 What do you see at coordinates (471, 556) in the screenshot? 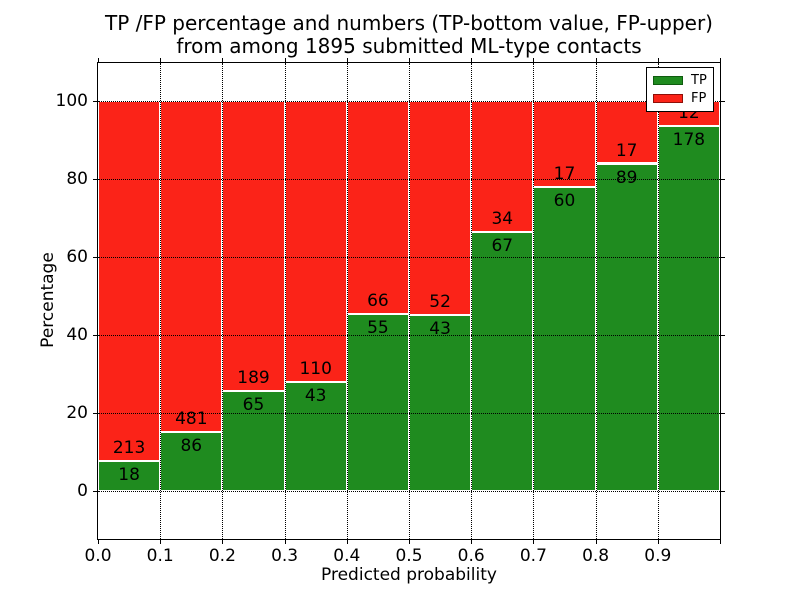
I see `x-tick-label: 0.6` at bounding box center [471, 556].